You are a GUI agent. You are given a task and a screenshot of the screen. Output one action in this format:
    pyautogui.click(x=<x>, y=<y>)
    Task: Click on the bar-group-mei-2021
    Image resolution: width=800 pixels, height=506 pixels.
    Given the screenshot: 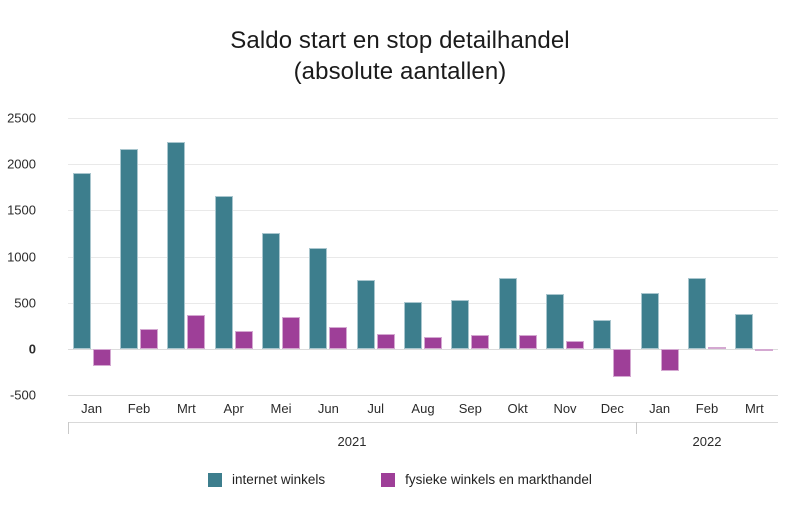 What is the action you would take?
    pyautogui.click(x=280, y=256)
    